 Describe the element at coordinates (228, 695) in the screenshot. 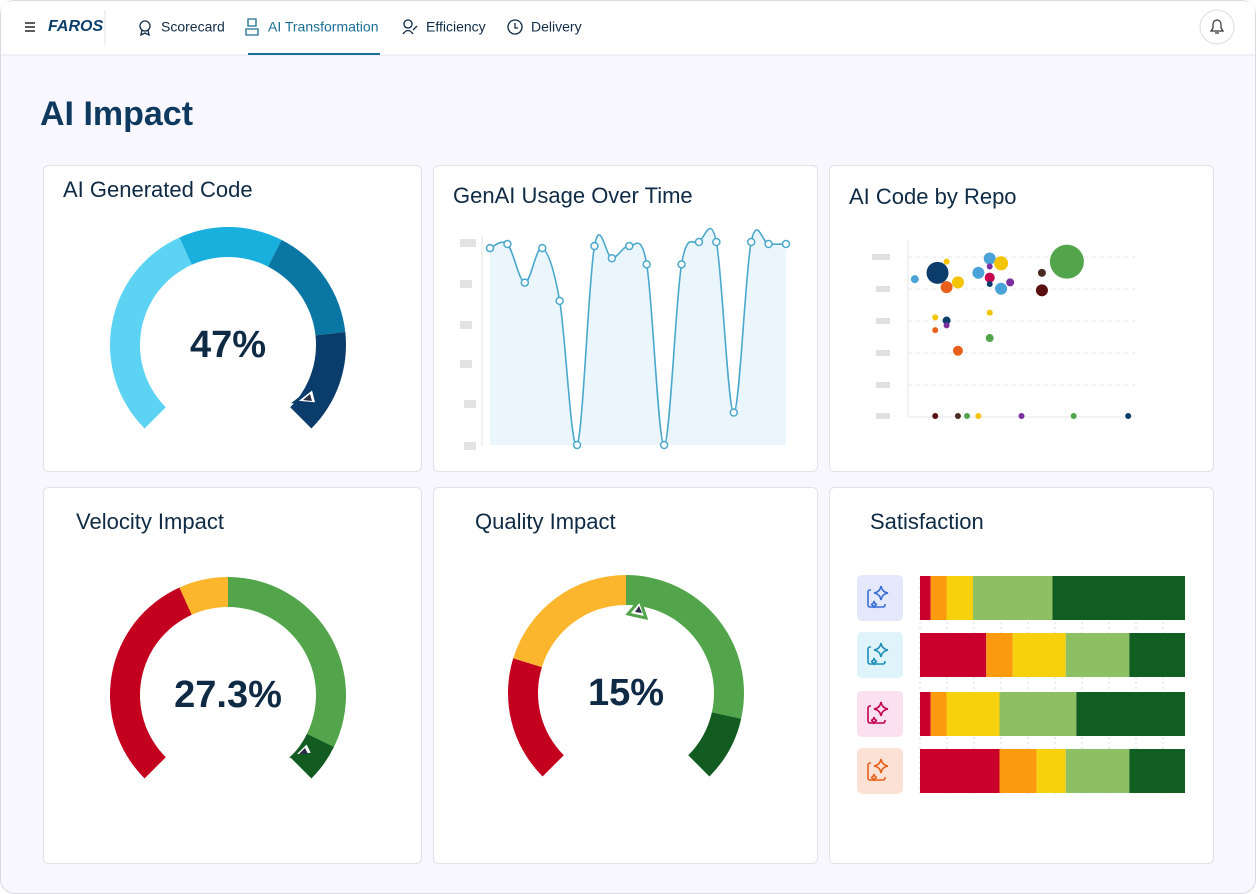

I see `gauge-value: 27.3%` at that location.